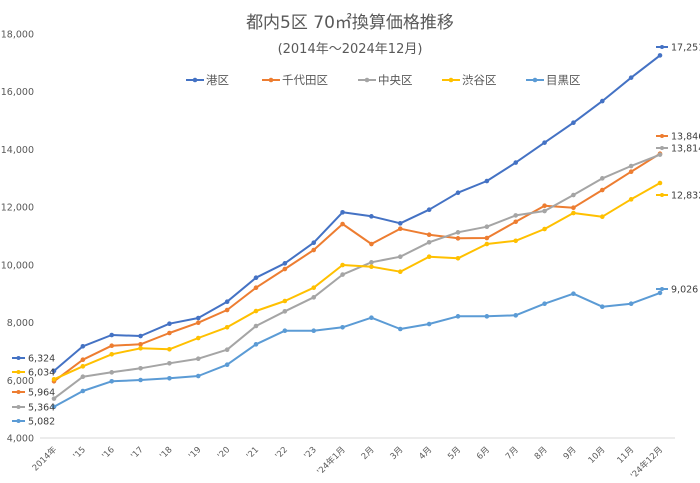  What do you see at coordinates (469, 80) in the screenshot?
I see `legend-item: 渋谷区` at bounding box center [469, 80].